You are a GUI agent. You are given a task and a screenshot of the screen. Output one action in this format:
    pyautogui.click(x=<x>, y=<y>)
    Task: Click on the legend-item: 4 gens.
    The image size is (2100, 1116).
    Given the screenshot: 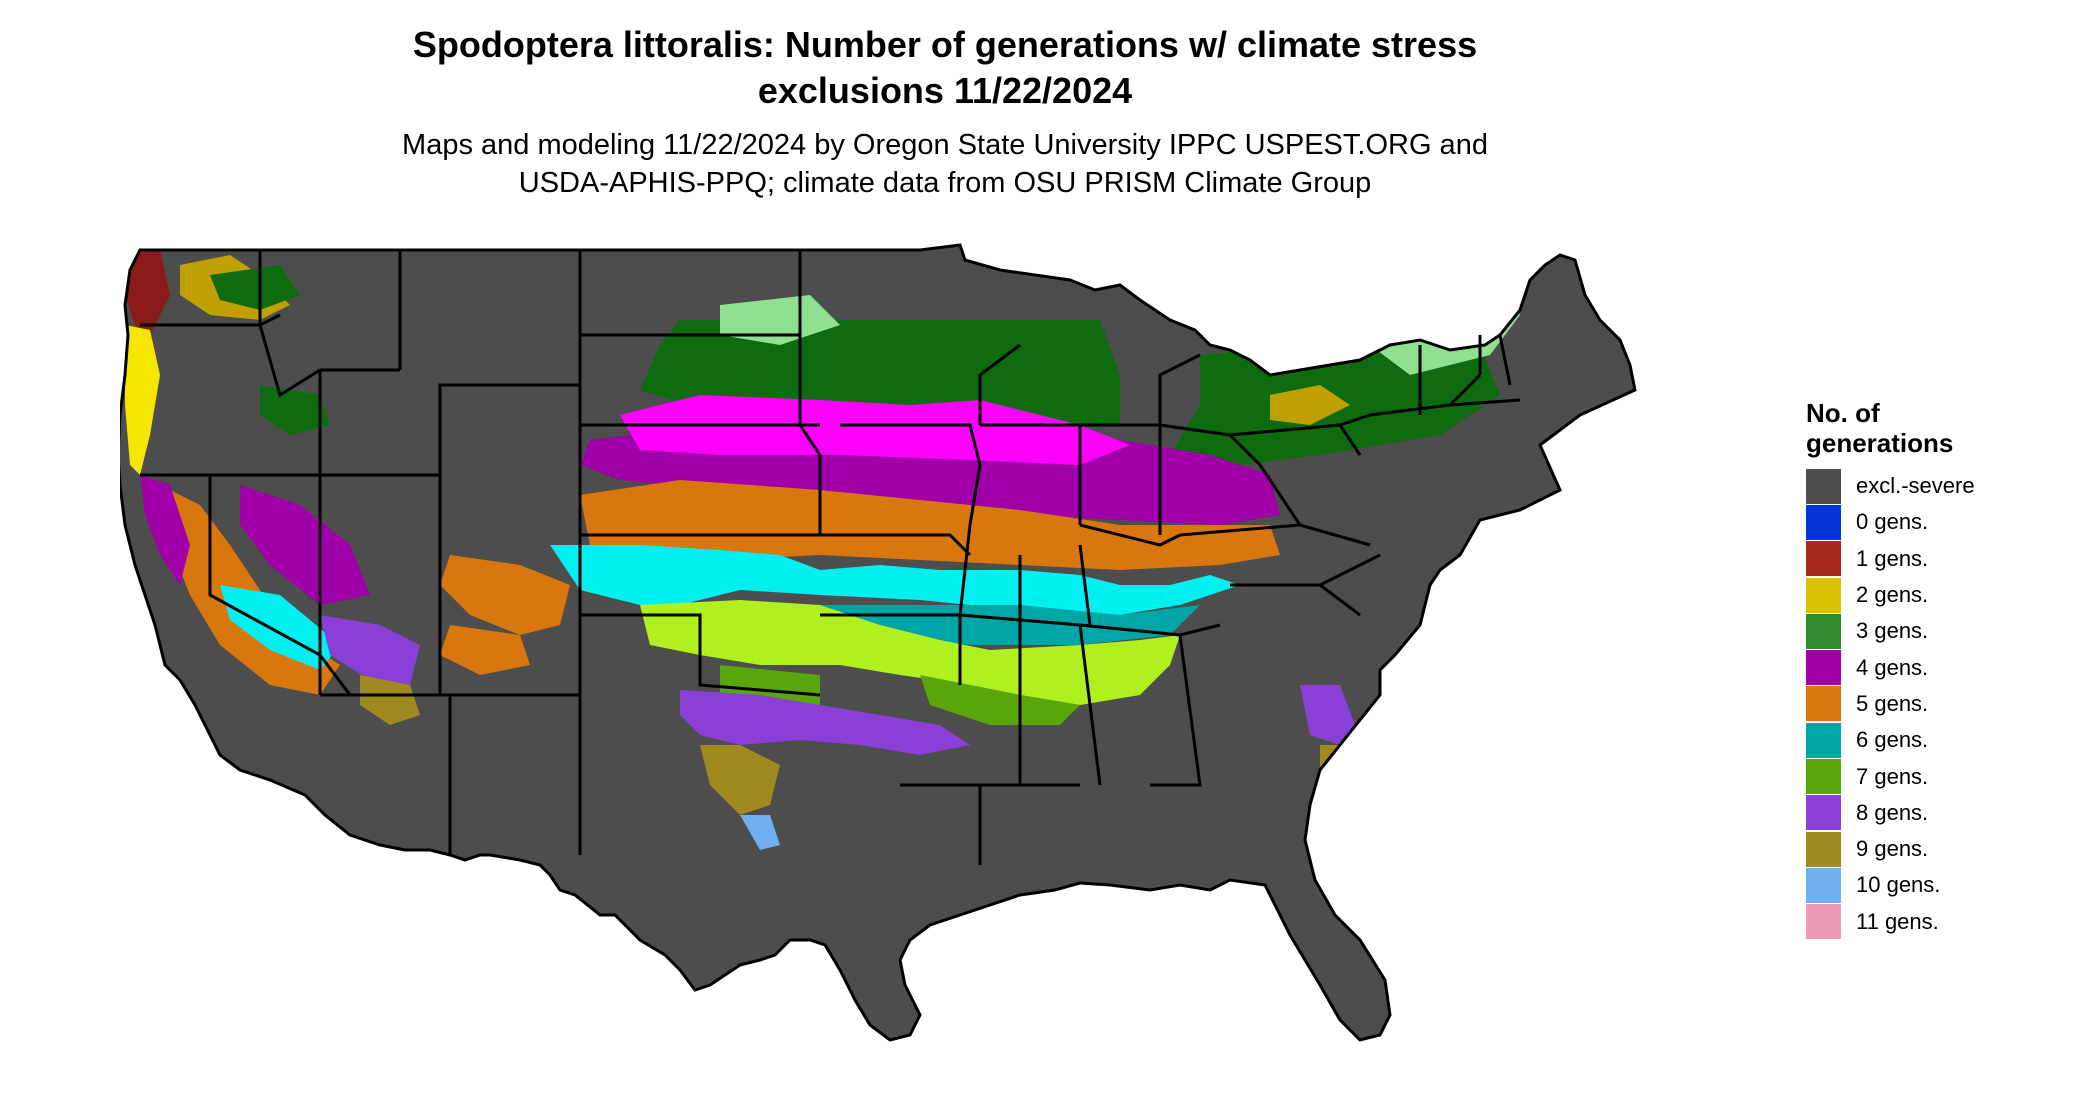 What is the action you would take?
    pyautogui.click(x=1946, y=667)
    